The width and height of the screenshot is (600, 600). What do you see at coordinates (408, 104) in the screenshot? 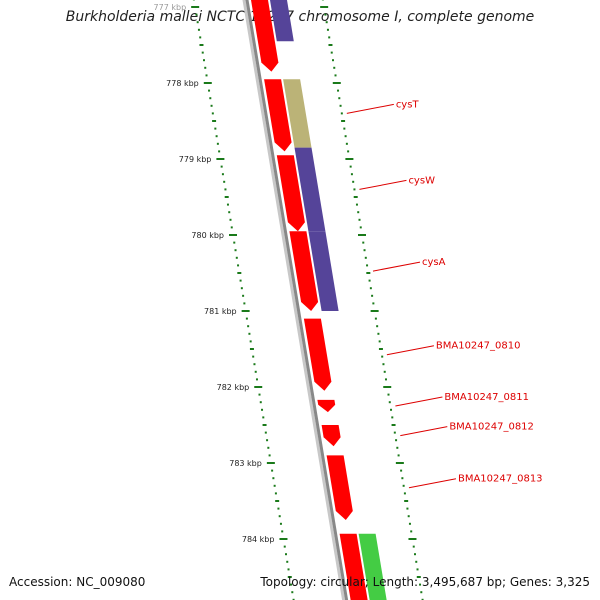
I see `gene-label-cysT: cysT` at bounding box center [408, 104].